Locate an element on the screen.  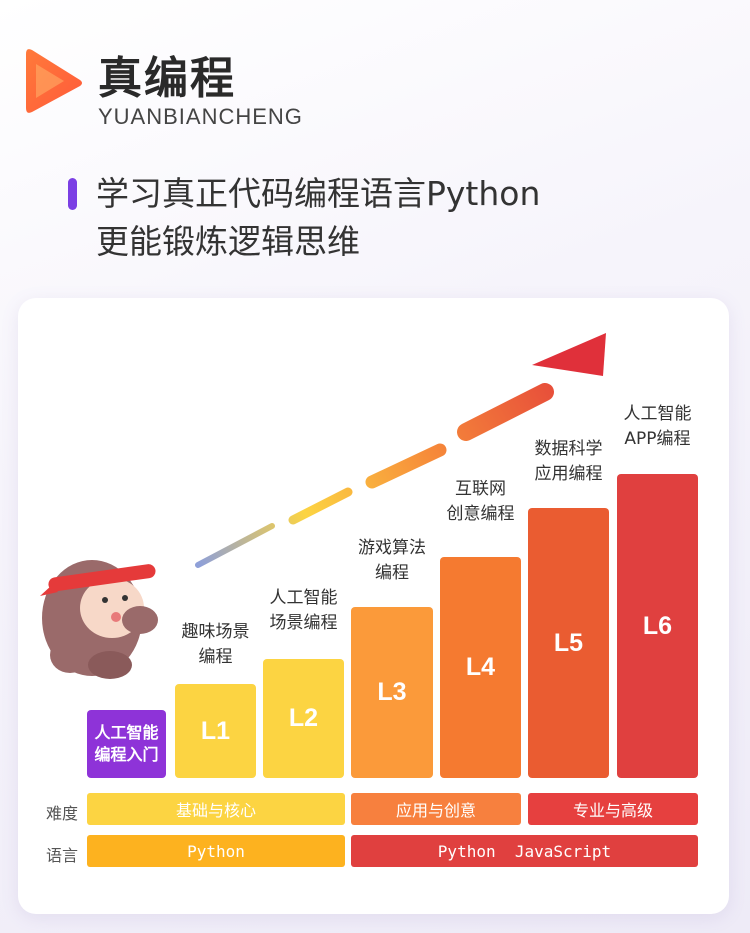
level-bar-l6: L6 is located at coordinates (657, 626).